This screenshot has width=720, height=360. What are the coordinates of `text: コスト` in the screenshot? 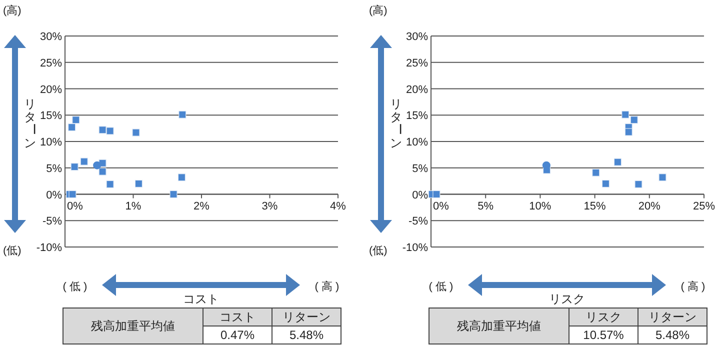 It's located at (238, 317).